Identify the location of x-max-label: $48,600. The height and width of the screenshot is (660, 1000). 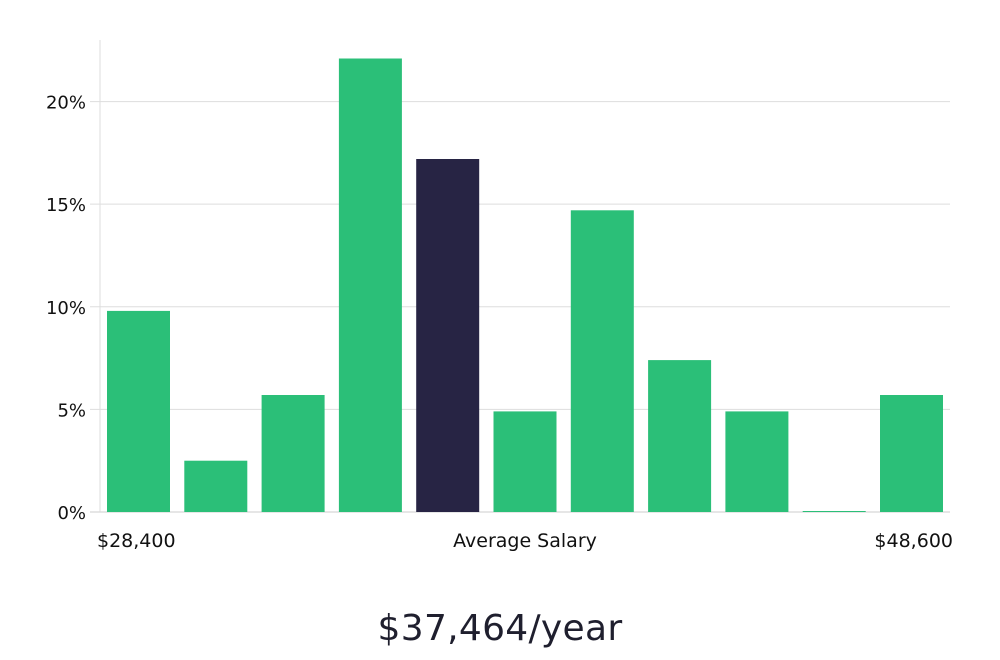
(913, 541).